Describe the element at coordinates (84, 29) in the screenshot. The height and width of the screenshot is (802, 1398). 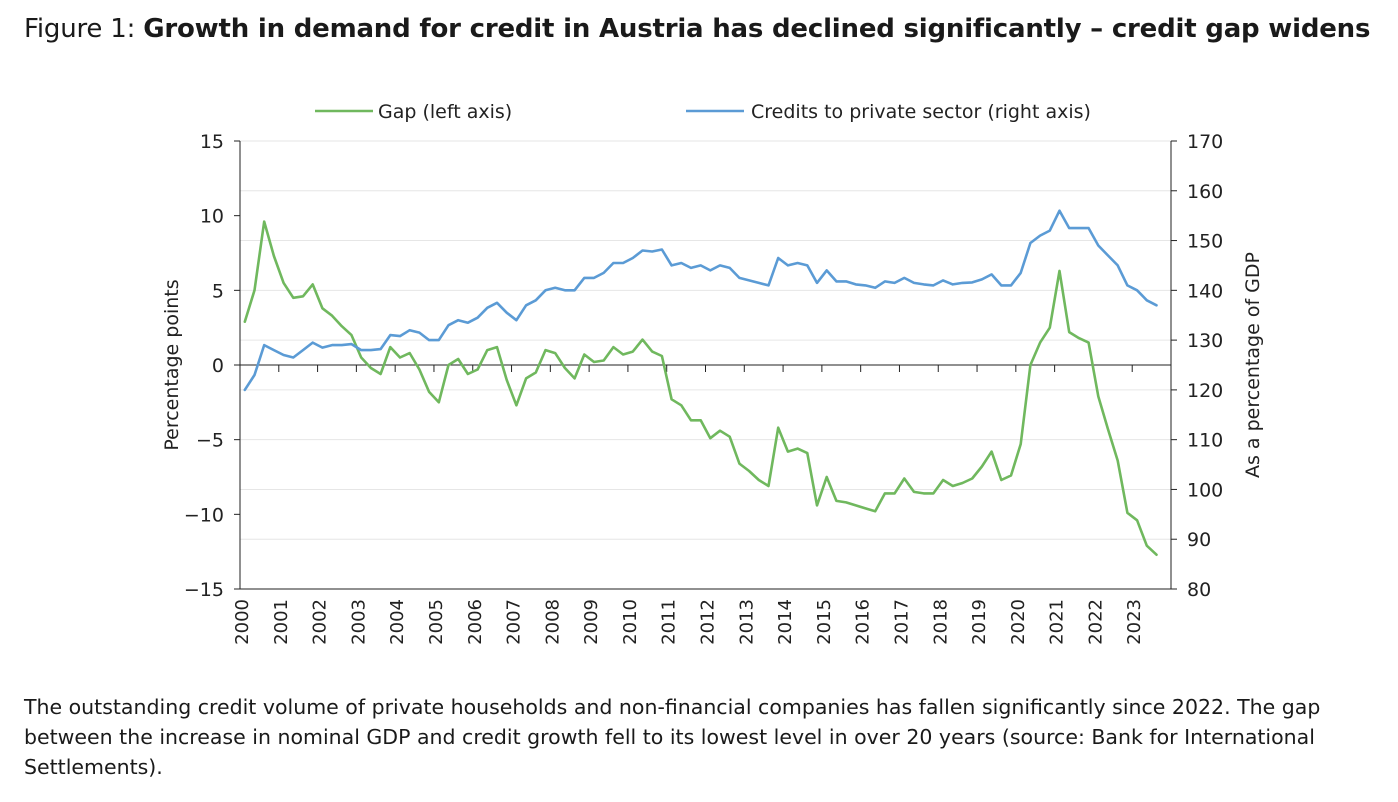
I see `title-prefix: Figure 1:` at that location.